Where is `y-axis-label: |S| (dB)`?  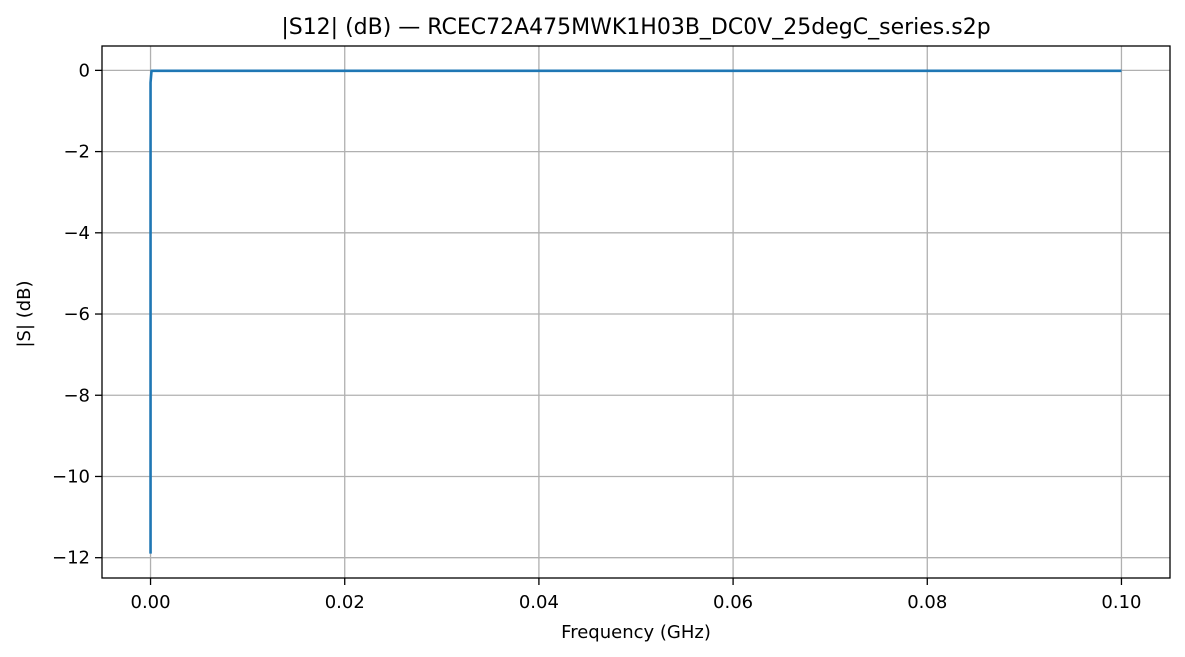
y-axis-label: |S| (dB) is located at coordinates (24, 313).